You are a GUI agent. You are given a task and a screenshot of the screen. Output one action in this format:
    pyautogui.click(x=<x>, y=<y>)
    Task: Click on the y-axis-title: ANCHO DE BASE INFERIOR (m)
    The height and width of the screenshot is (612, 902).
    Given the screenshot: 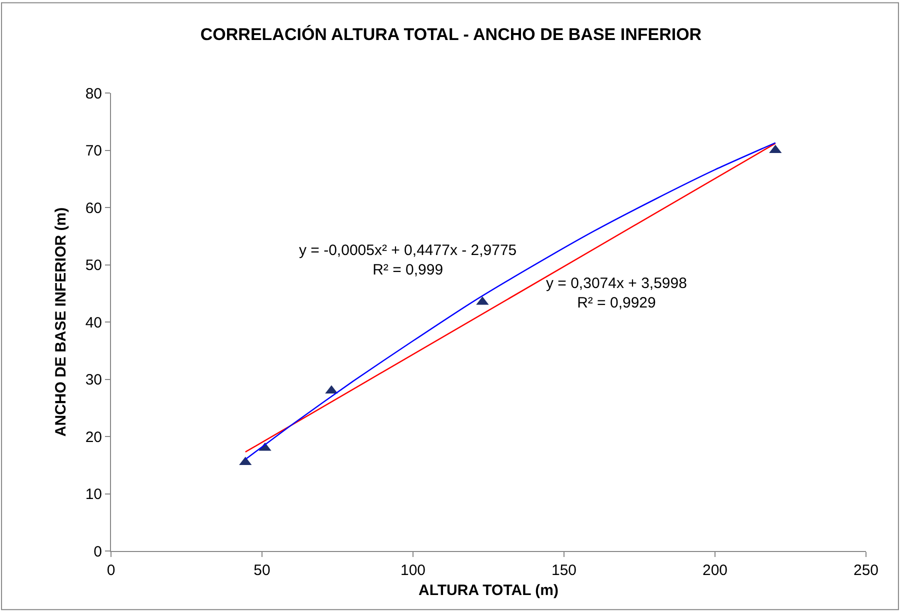 What is the action you would take?
    pyautogui.click(x=61, y=322)
    